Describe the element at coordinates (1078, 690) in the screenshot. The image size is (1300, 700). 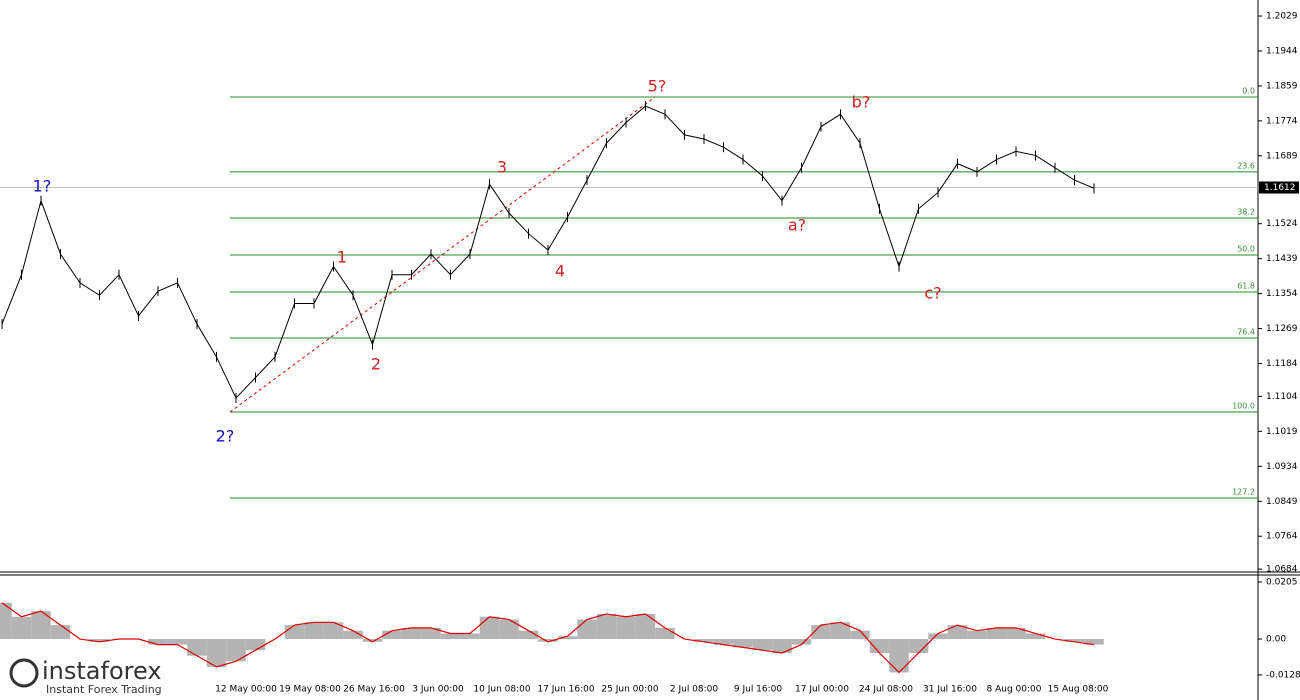
I see `x-tick-label: 15 Aug 08:00` at that location.